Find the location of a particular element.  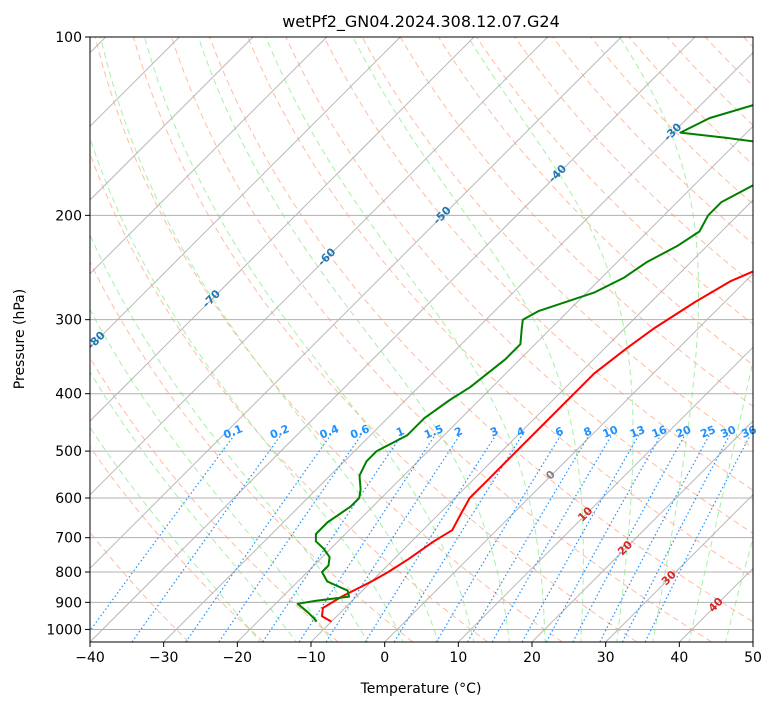

moist-adiabat-label: 10 is located at coordinates (585, 514).